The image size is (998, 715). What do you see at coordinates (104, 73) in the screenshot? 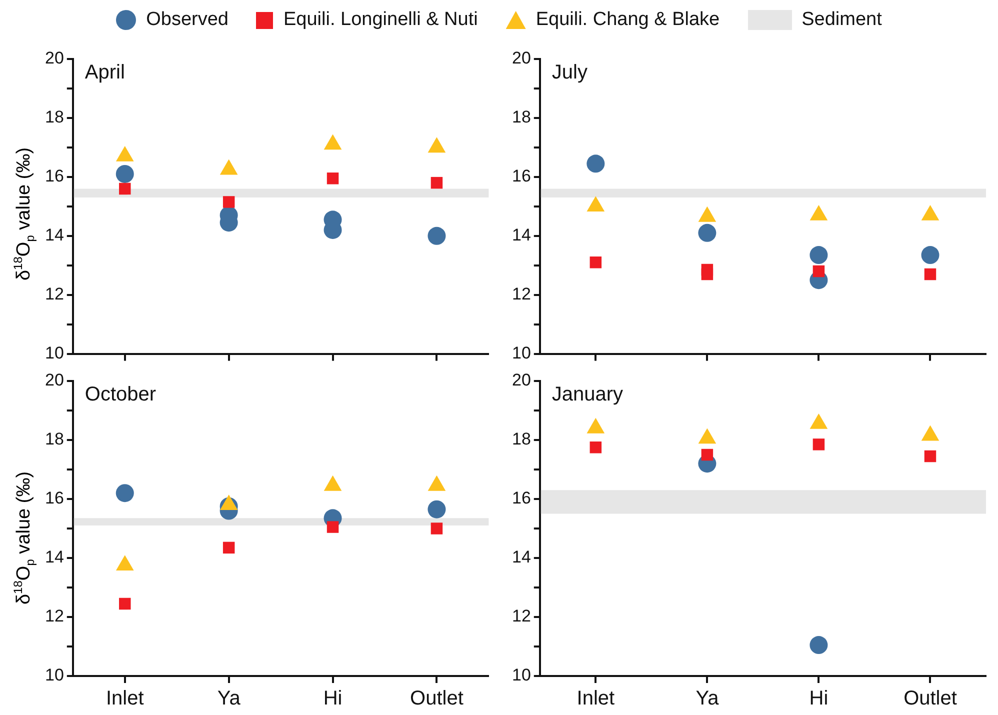
I see `chart-title: April` at bounding box center [104, 73].